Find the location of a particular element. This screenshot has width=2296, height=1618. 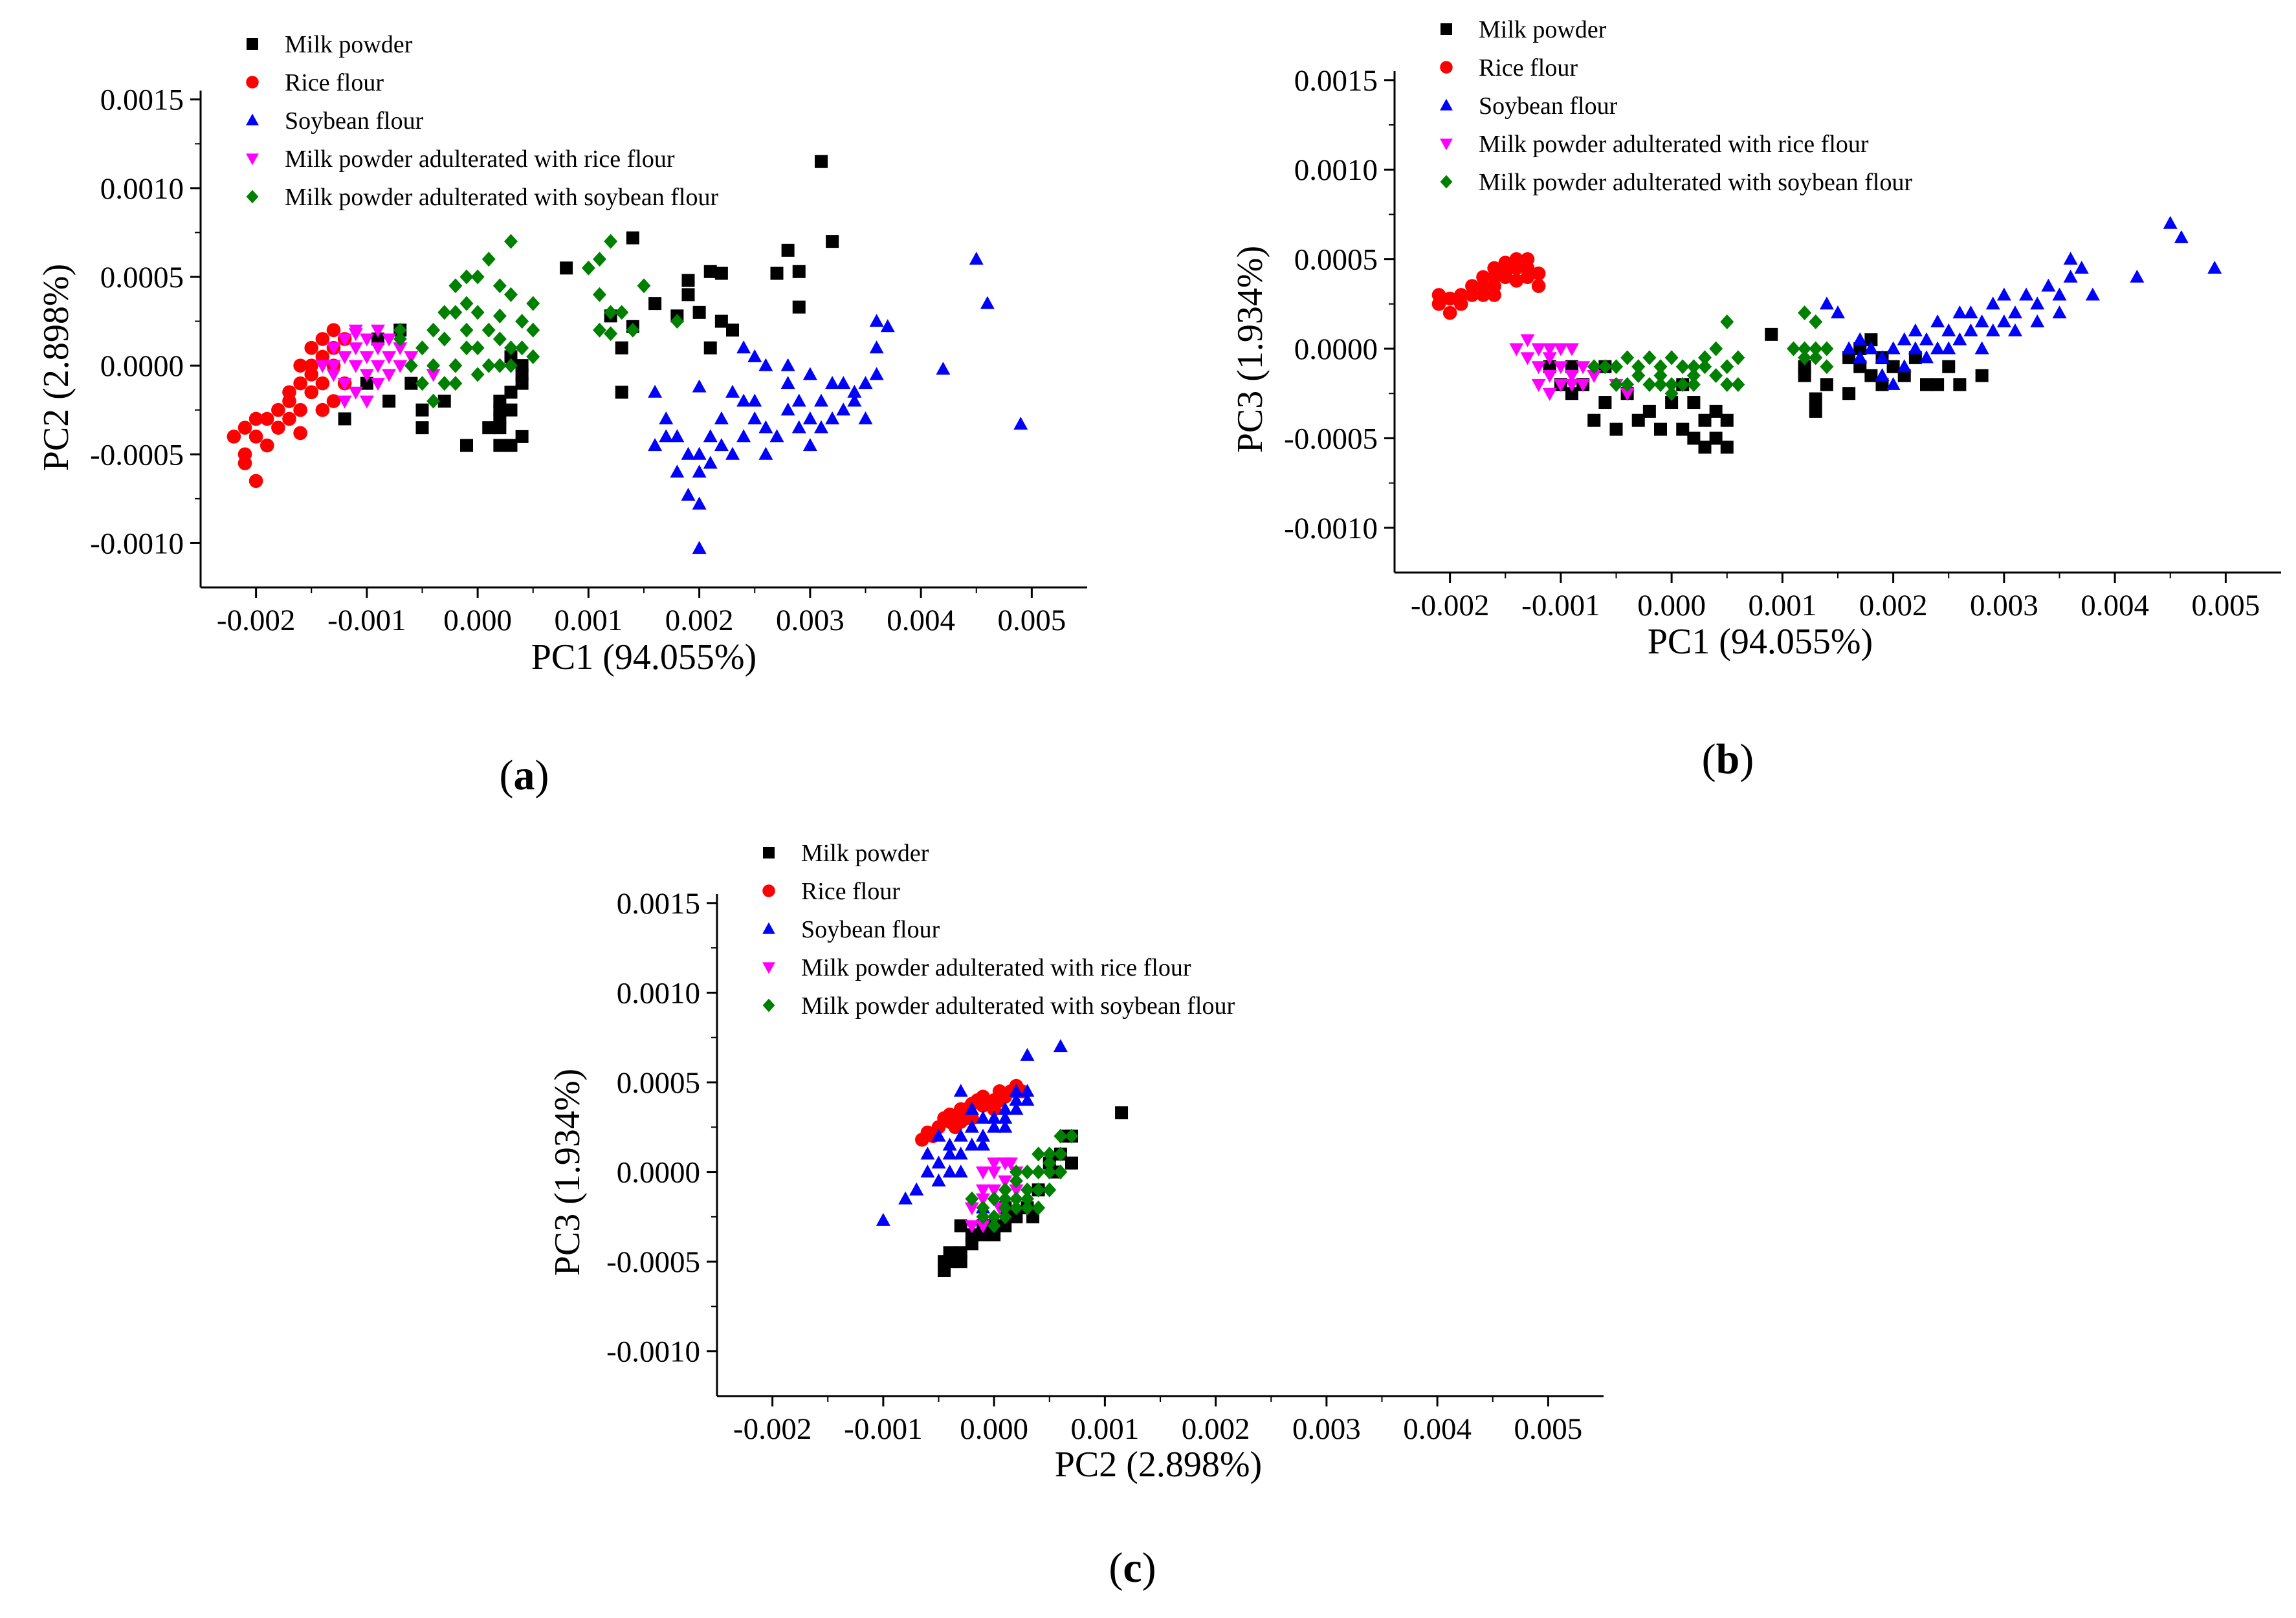

panel-a-x-axis-title: PC1 (94.055%) is located at coordinates (643, 657).